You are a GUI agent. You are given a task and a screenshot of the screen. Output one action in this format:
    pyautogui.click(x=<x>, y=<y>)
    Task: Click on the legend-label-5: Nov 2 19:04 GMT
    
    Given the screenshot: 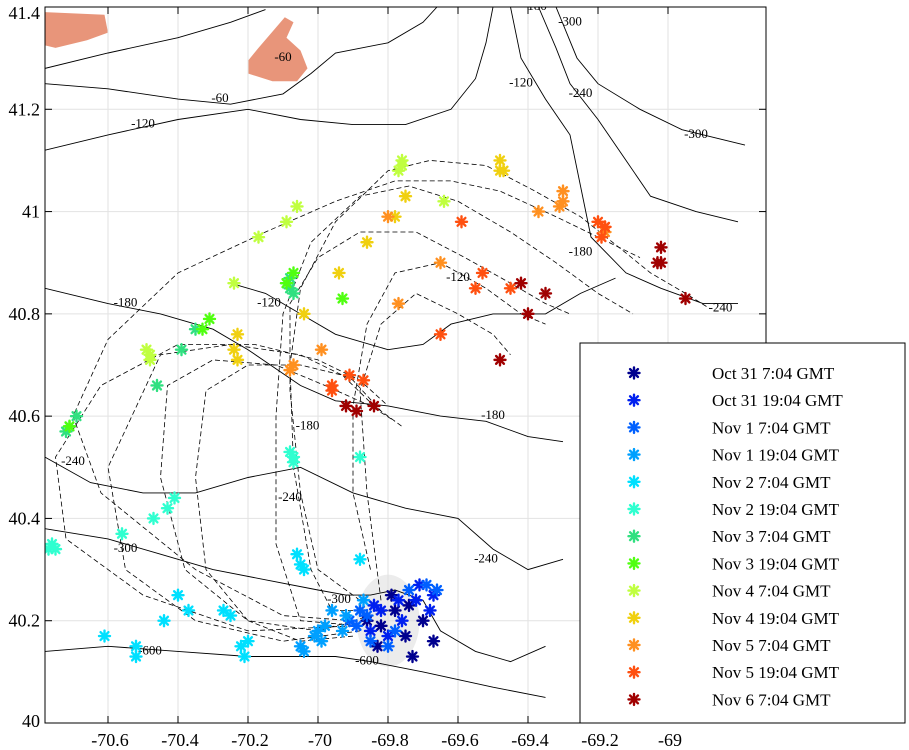 What is the action you would take?
    pyautogui.click(x=776, y=509)
    